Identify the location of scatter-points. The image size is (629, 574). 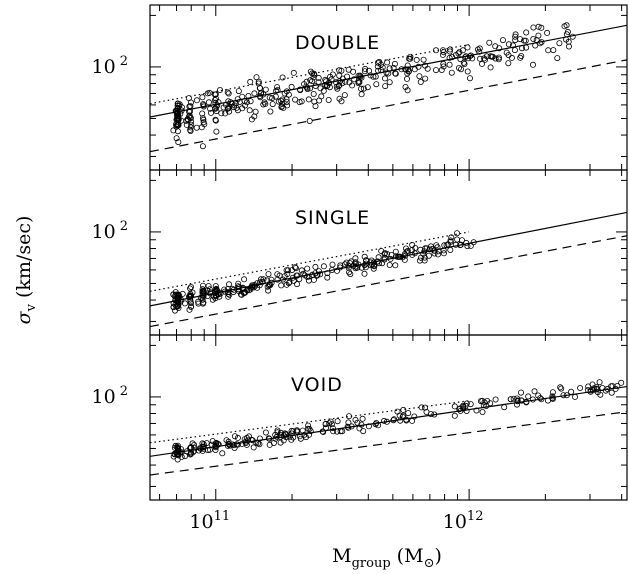
(373, 86).